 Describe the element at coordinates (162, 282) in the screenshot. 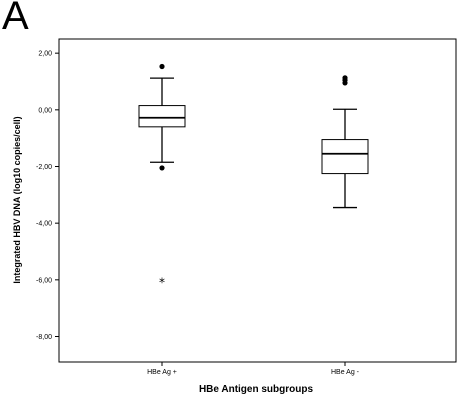

I see `extreme-point: *` at that location.